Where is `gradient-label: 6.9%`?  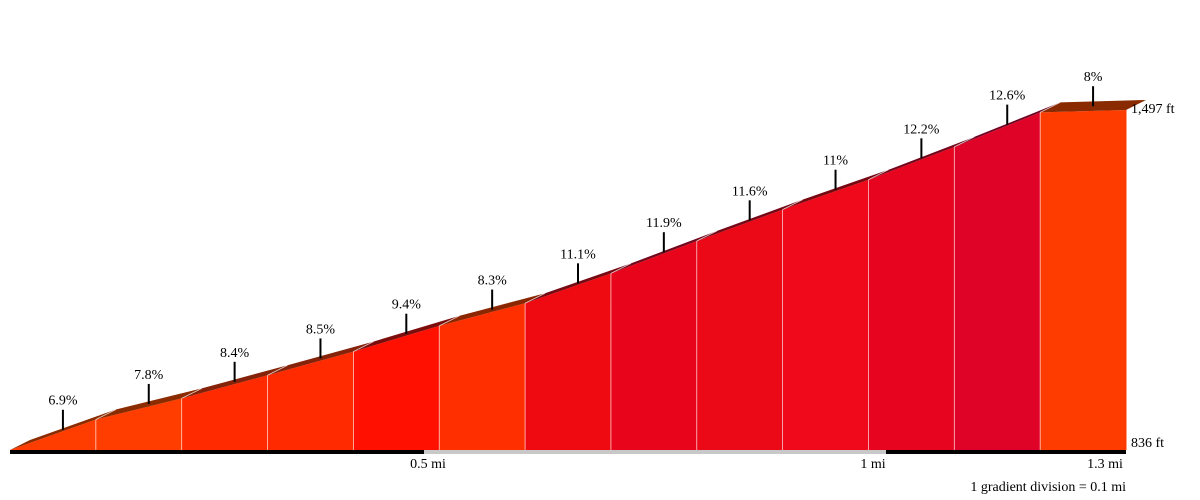
gradient-label: 6.9% is located at coordinates (63, 401).